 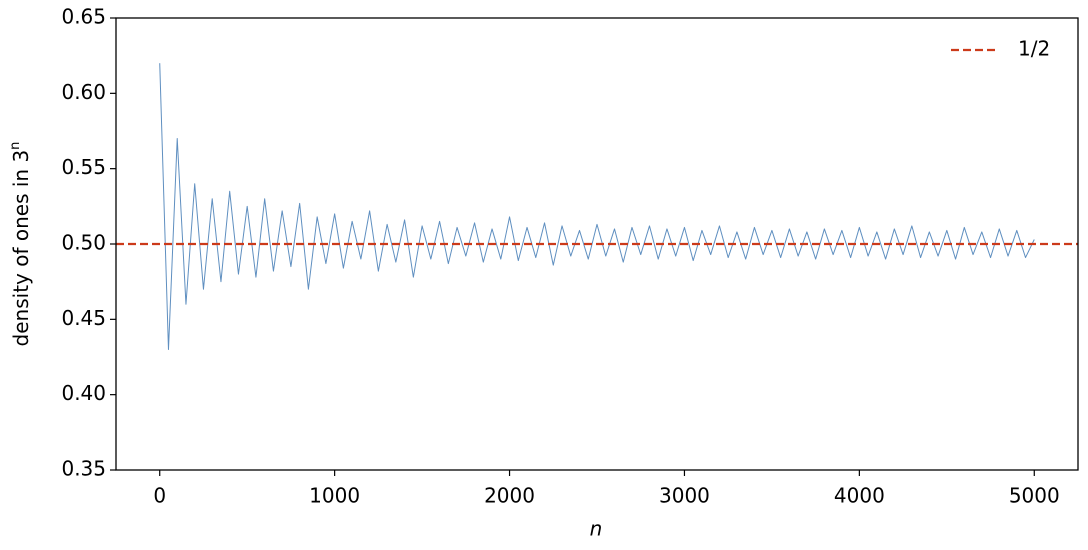 What do you see at coordinates (859, 496) in the screenshot?
I see `x-tick-label: 4000` at bounding box center [859, 496].